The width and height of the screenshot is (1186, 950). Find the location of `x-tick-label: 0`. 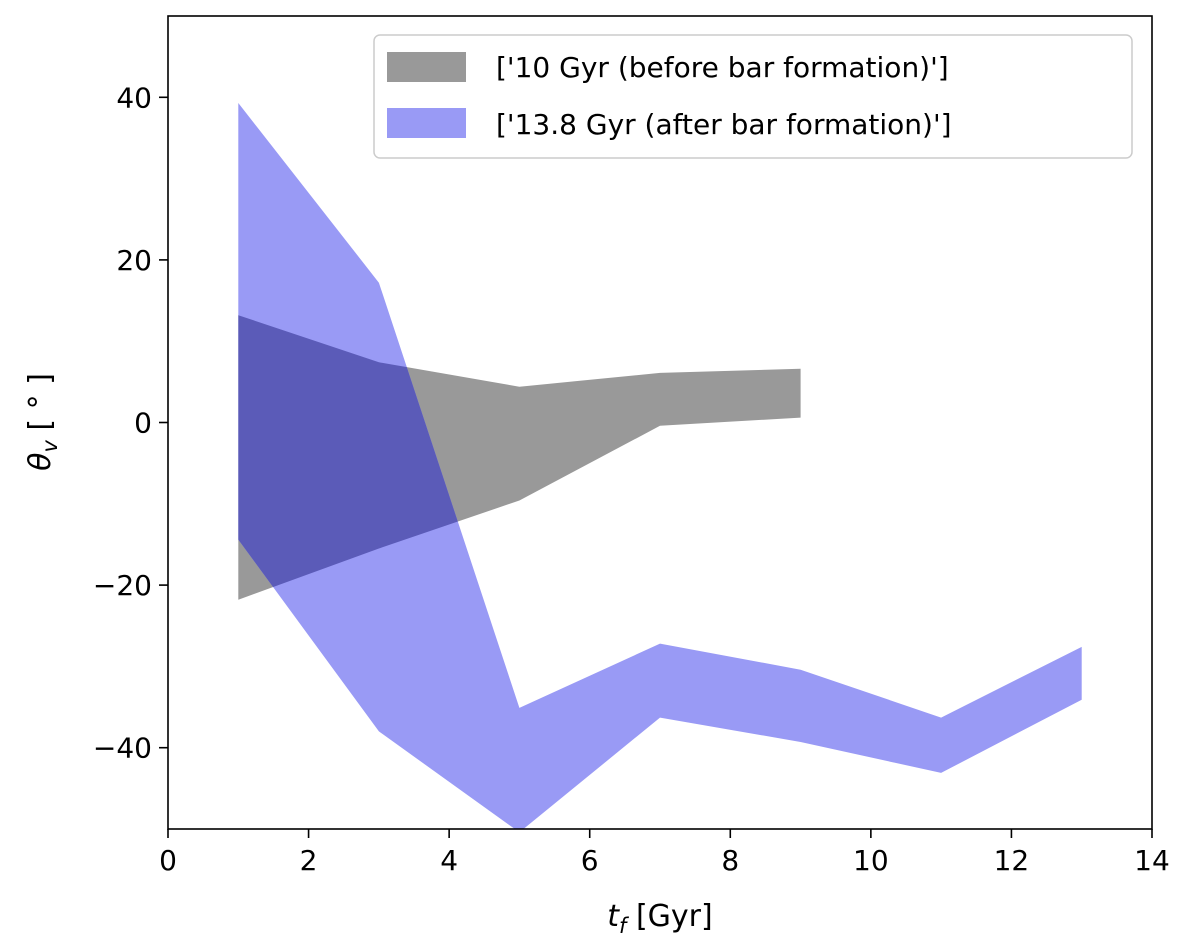

x-tick-label: 0 is located at coordinates (168, 860).